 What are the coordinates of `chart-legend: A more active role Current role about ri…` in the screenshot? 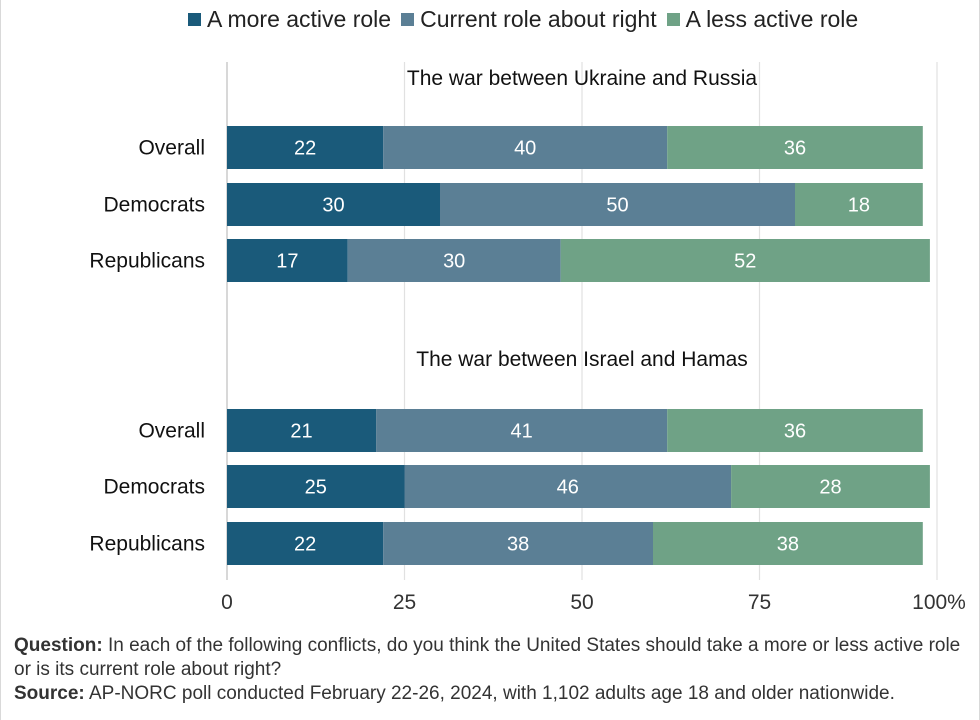 It's located at (523, 19).